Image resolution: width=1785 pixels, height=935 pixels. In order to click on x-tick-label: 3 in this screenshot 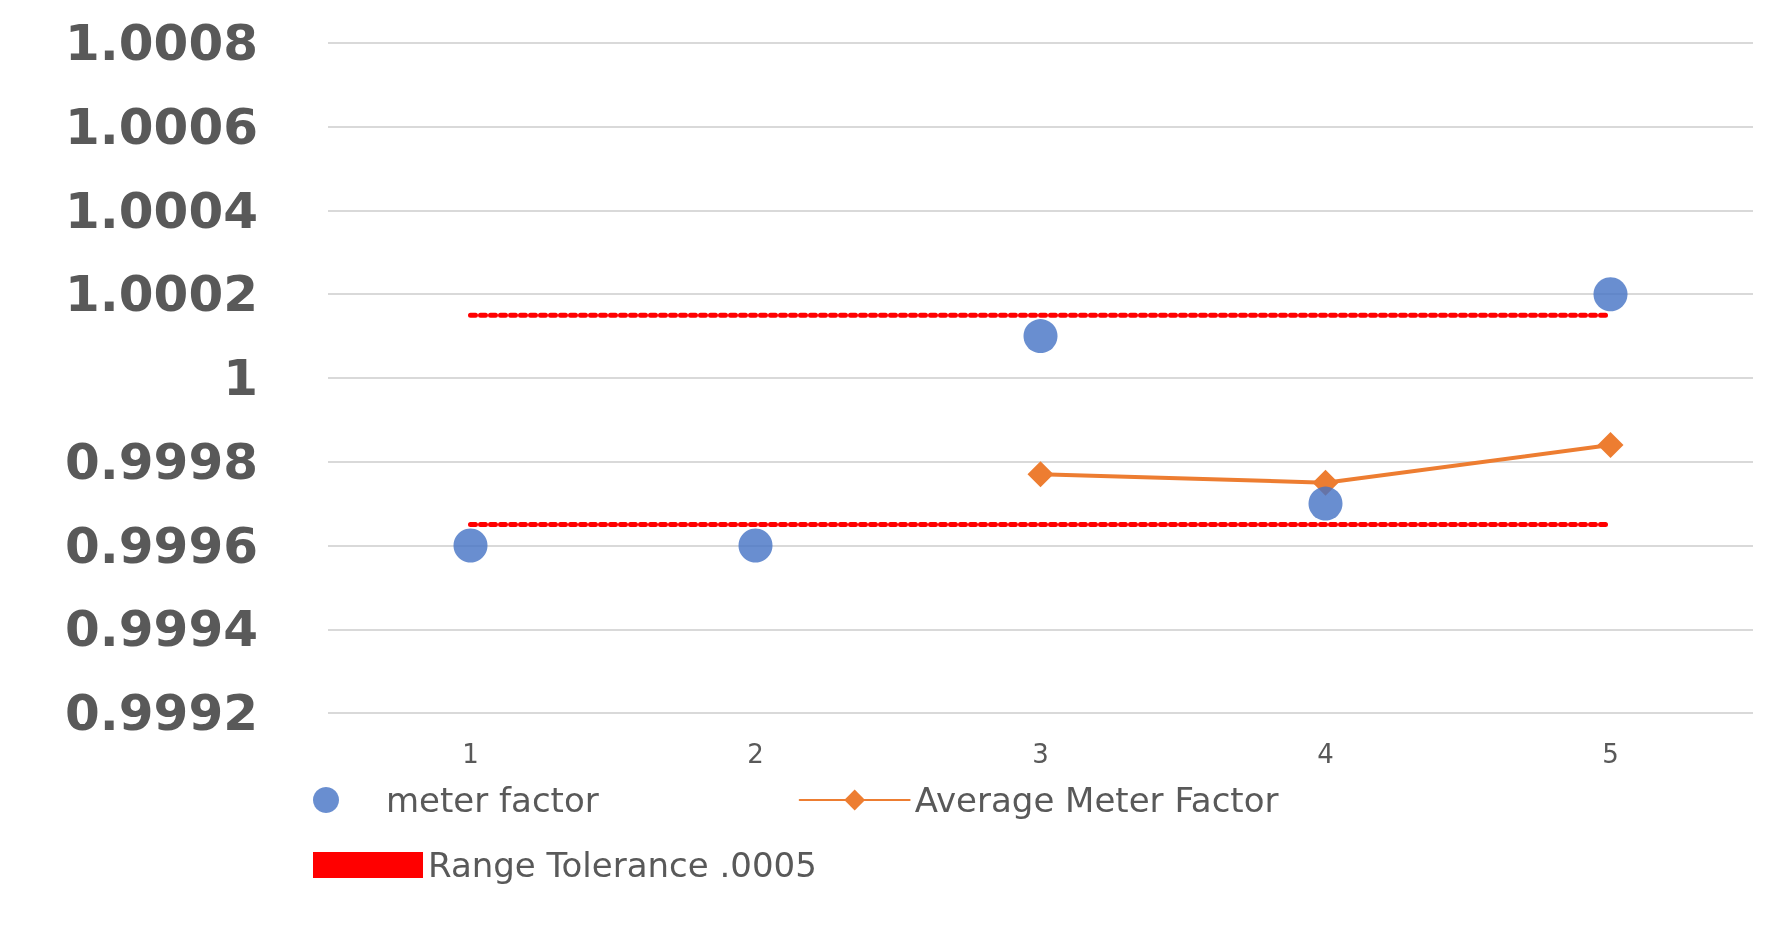, I will do `click(1040, 754)`.